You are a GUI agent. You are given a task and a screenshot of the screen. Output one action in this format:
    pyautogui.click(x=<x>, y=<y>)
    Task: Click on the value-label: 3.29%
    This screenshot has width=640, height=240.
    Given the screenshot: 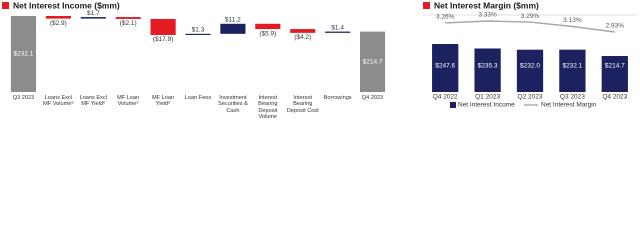 What is the action you would take?
    pyautogui.click(x=530, y=16)
    